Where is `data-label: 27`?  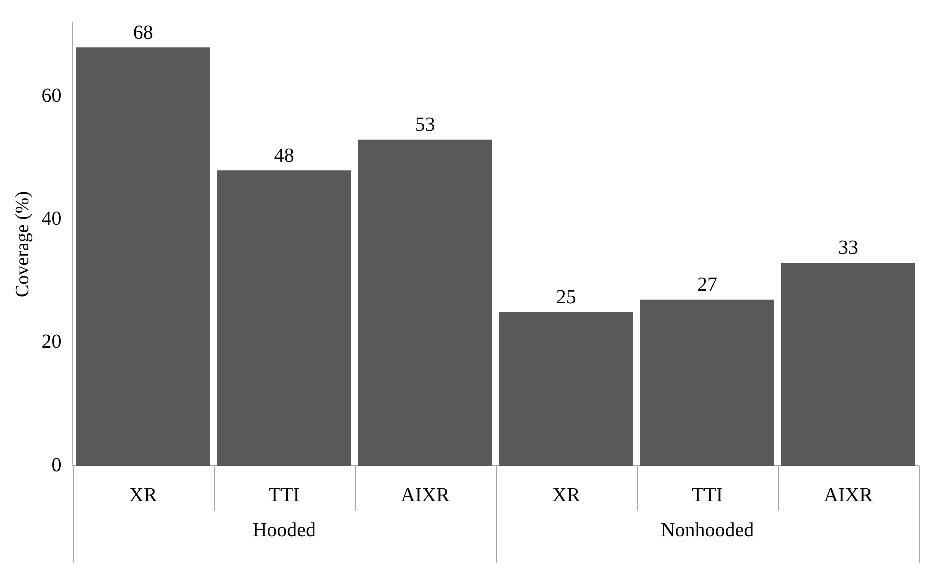
data-label: 27 is located at coordinates (707, 285).